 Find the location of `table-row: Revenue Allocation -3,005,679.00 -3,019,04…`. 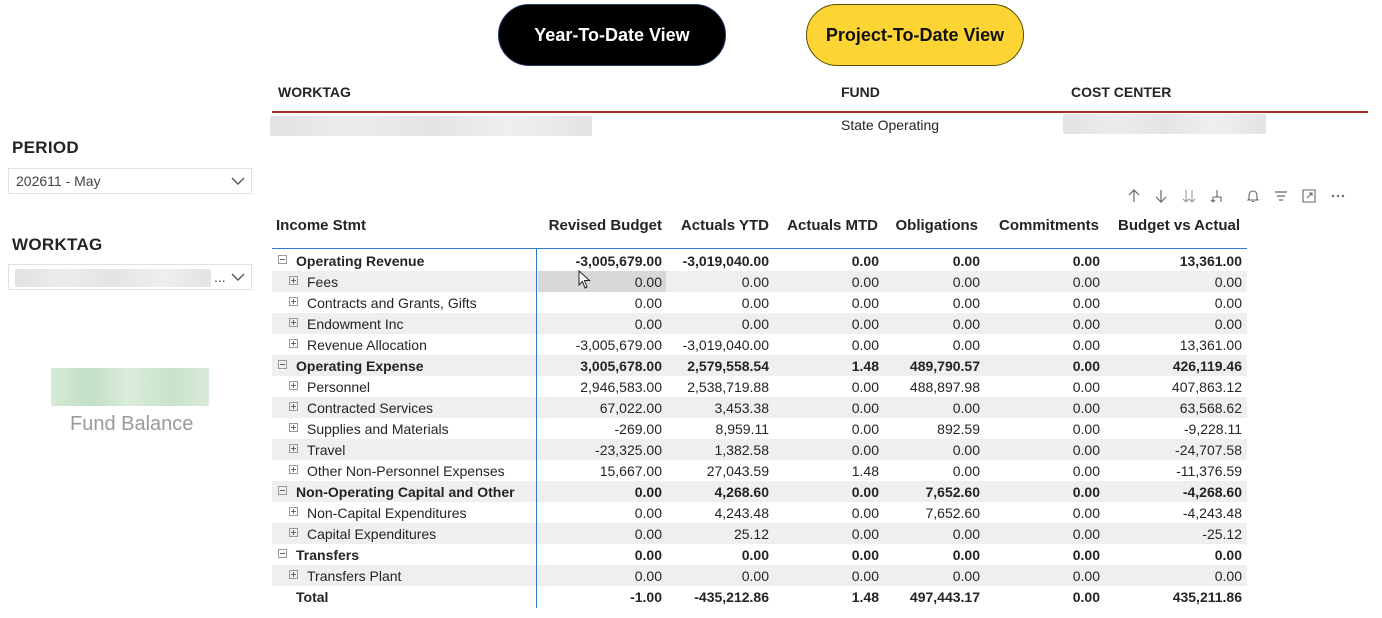

table-row: Revenue Allocation -3,005,679.00 -3,019,04… is located at coordinates (759, 344).